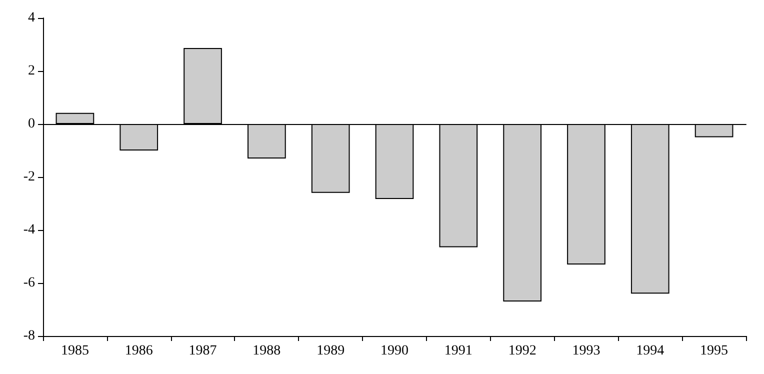  Describe the element at coordinates (29, 283) in the screenshot. I see `y-tick-label: -6` at that location.